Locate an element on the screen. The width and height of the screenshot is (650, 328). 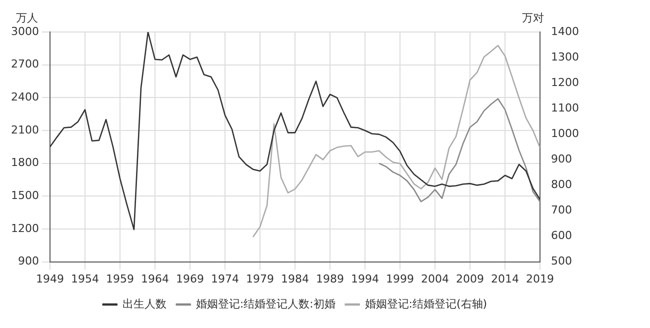
y-tick-label: 2100 is located at coordinates (24, 129).